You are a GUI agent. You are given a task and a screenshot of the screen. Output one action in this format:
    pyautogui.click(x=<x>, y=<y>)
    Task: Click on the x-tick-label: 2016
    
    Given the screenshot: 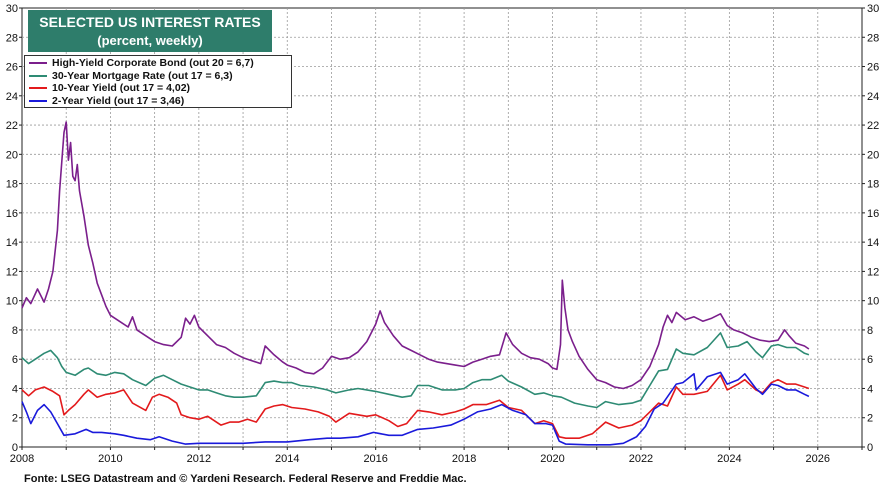 What is the action you would take?
    pyautogui.click(x=375, y=459)
    